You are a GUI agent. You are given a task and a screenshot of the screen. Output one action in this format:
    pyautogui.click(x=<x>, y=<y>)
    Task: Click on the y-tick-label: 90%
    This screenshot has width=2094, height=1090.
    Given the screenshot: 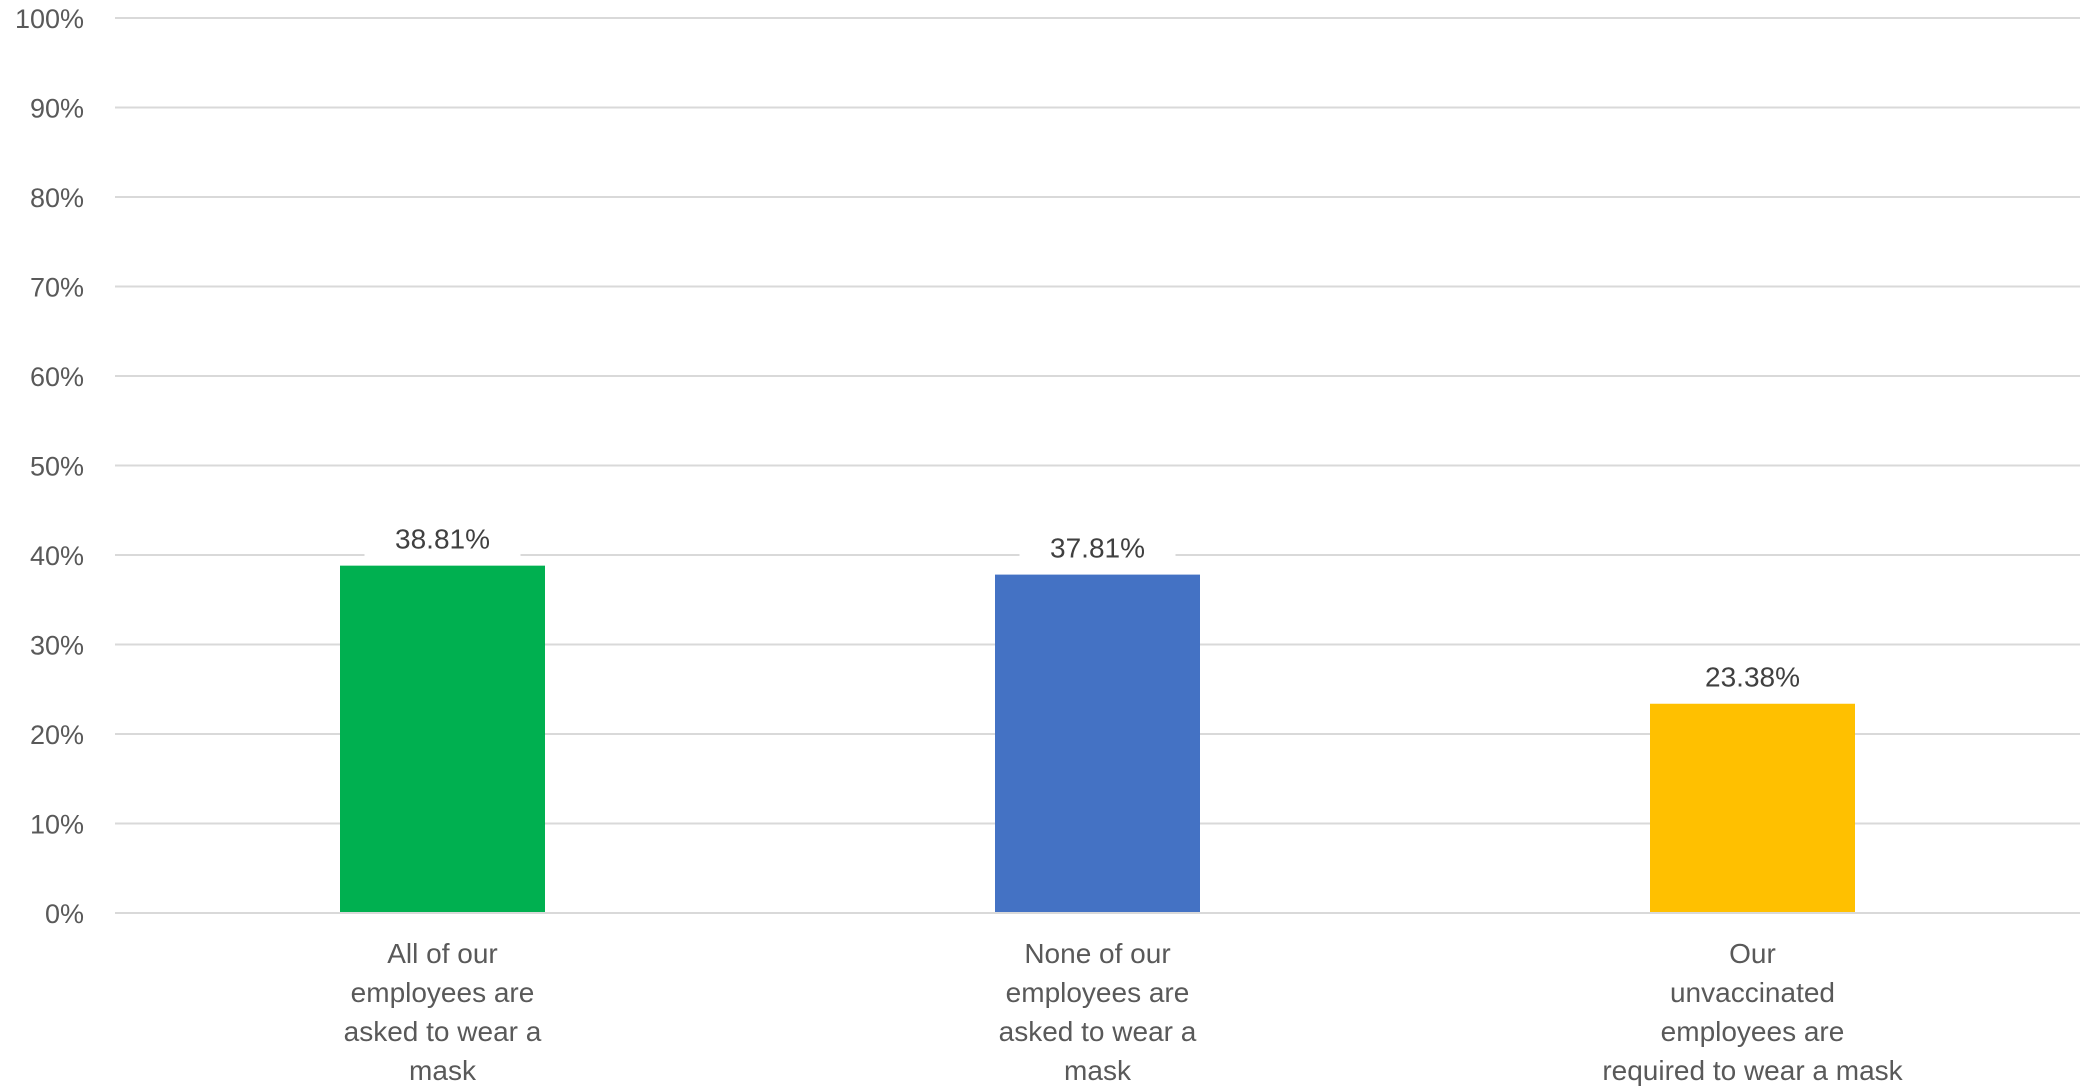 What is the action you would take?
    pyautogui.click(x=57, y=109)
    